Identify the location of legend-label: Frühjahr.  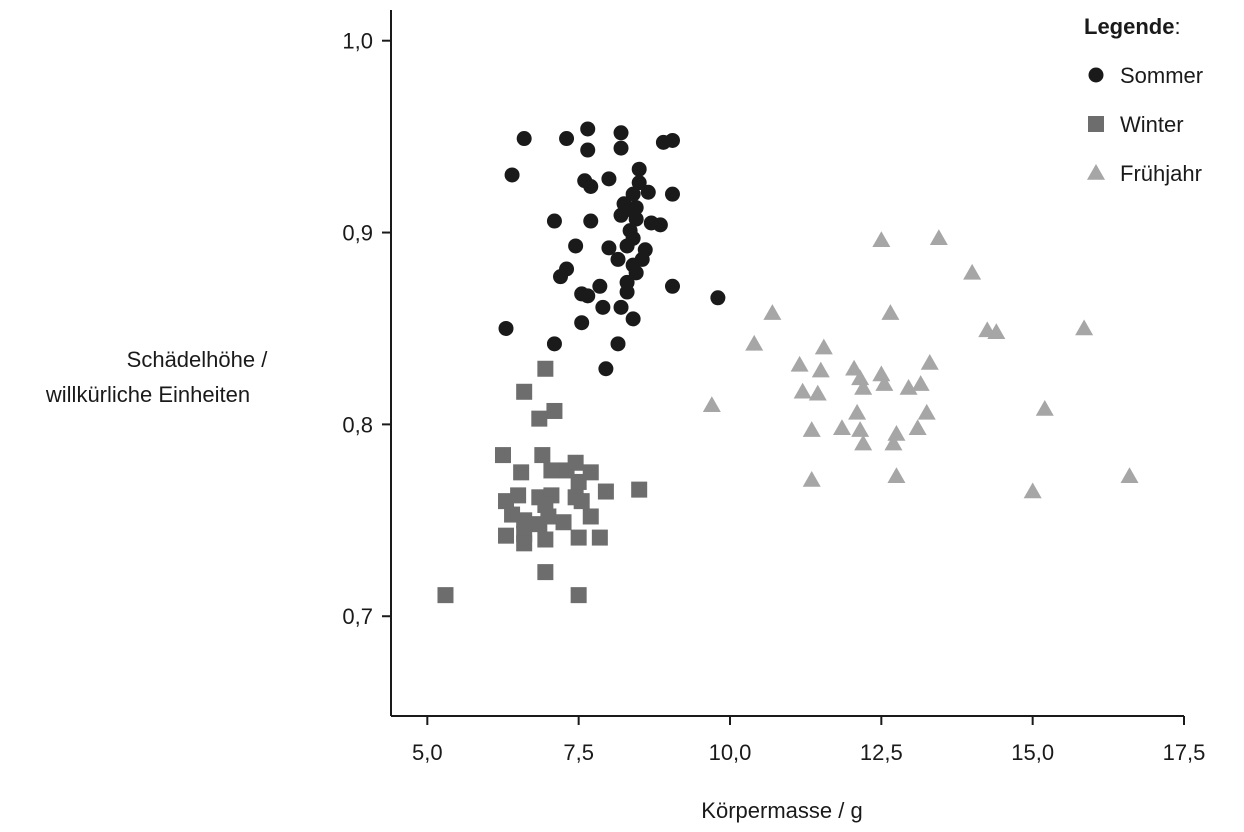
(1161, 173).